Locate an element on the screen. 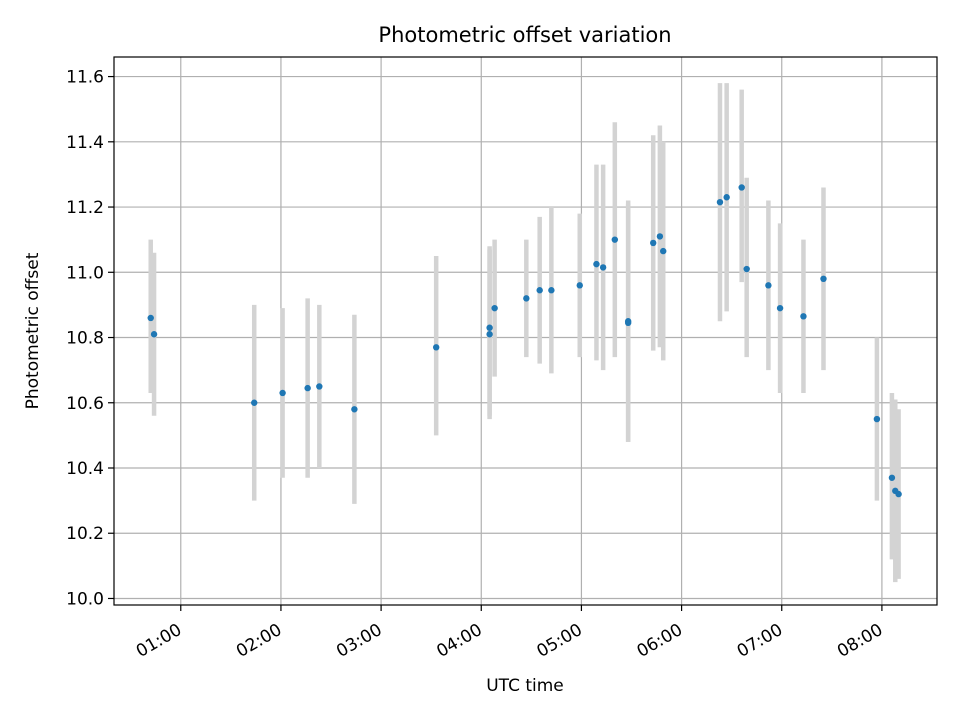 This screenshot has height=720, width=960. x-tick-label: 01:00 is located at coordinates (159, 641).